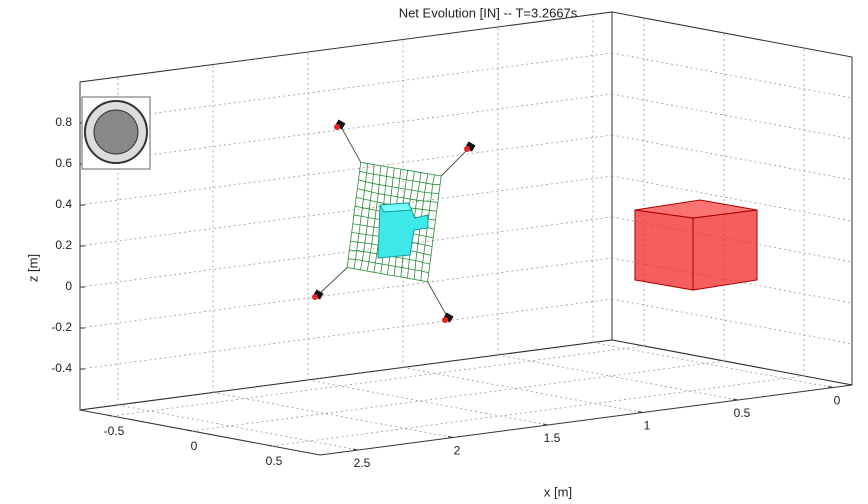  Describe the element at coordinates (63, 204) in the screenshot. I see `z-tick-label: 0.4` at that location.